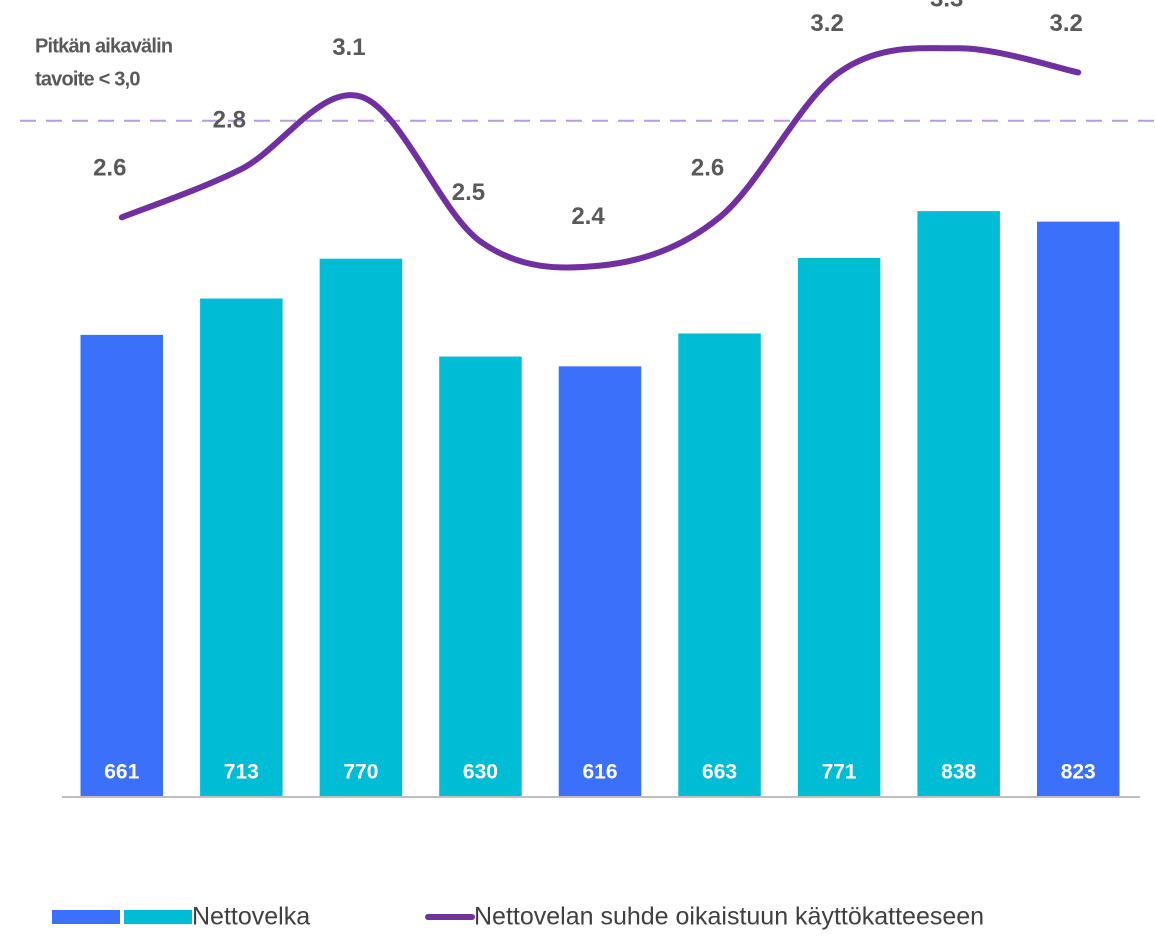 The width and height of the screenshot is (1155, 938). What do you see at coordinates (121, 772) in the screenshot?
I see `bar-value-label: 661` at bounding box center [121, 772].